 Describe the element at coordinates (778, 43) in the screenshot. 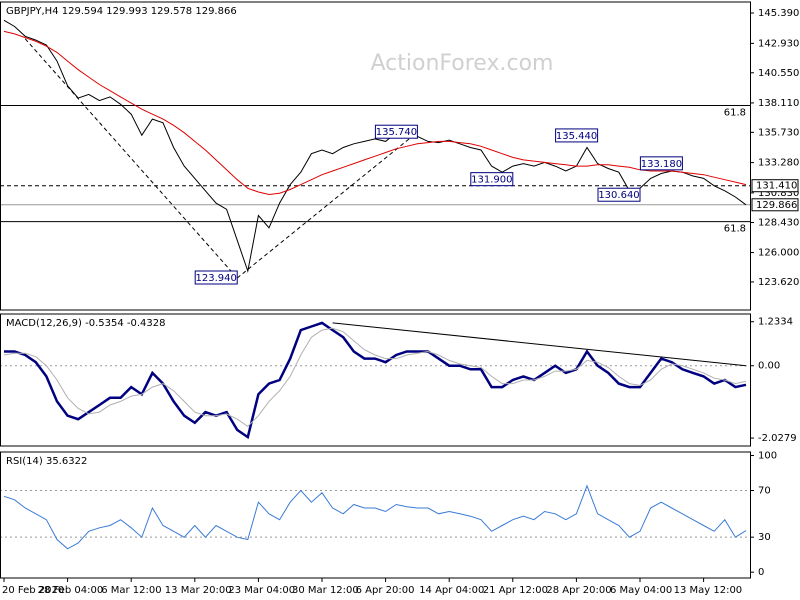

I see `y-tick-label: 142.930` at that location.